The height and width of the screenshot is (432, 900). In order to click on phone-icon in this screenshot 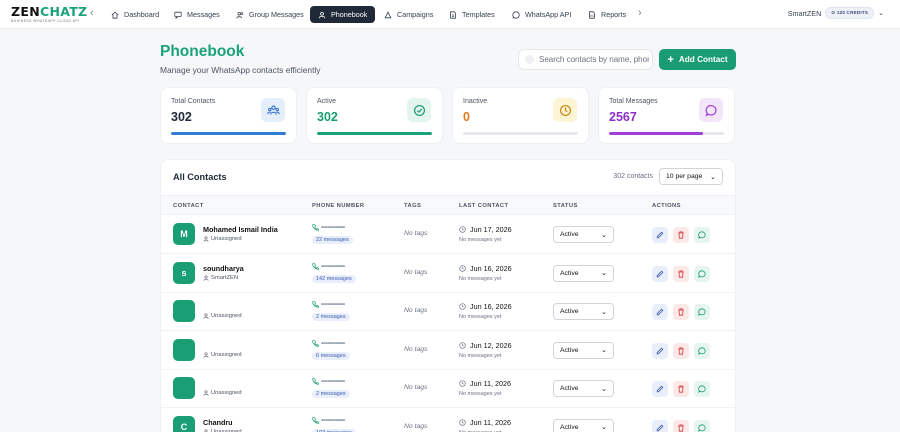, I will do `click(315, 420)`.